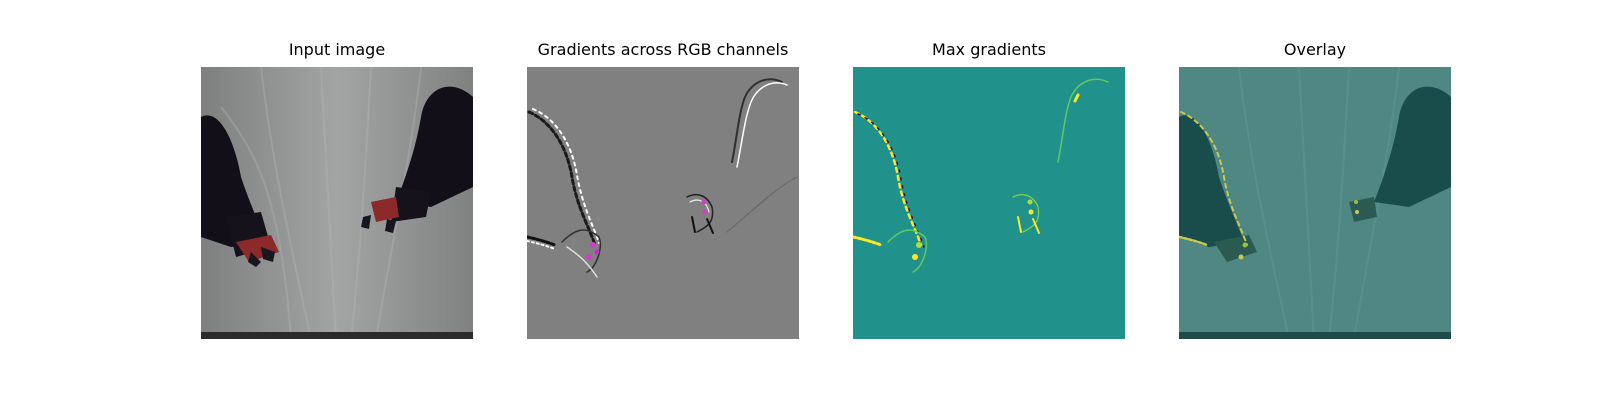  I want to click on input-image, so click(337, 203).